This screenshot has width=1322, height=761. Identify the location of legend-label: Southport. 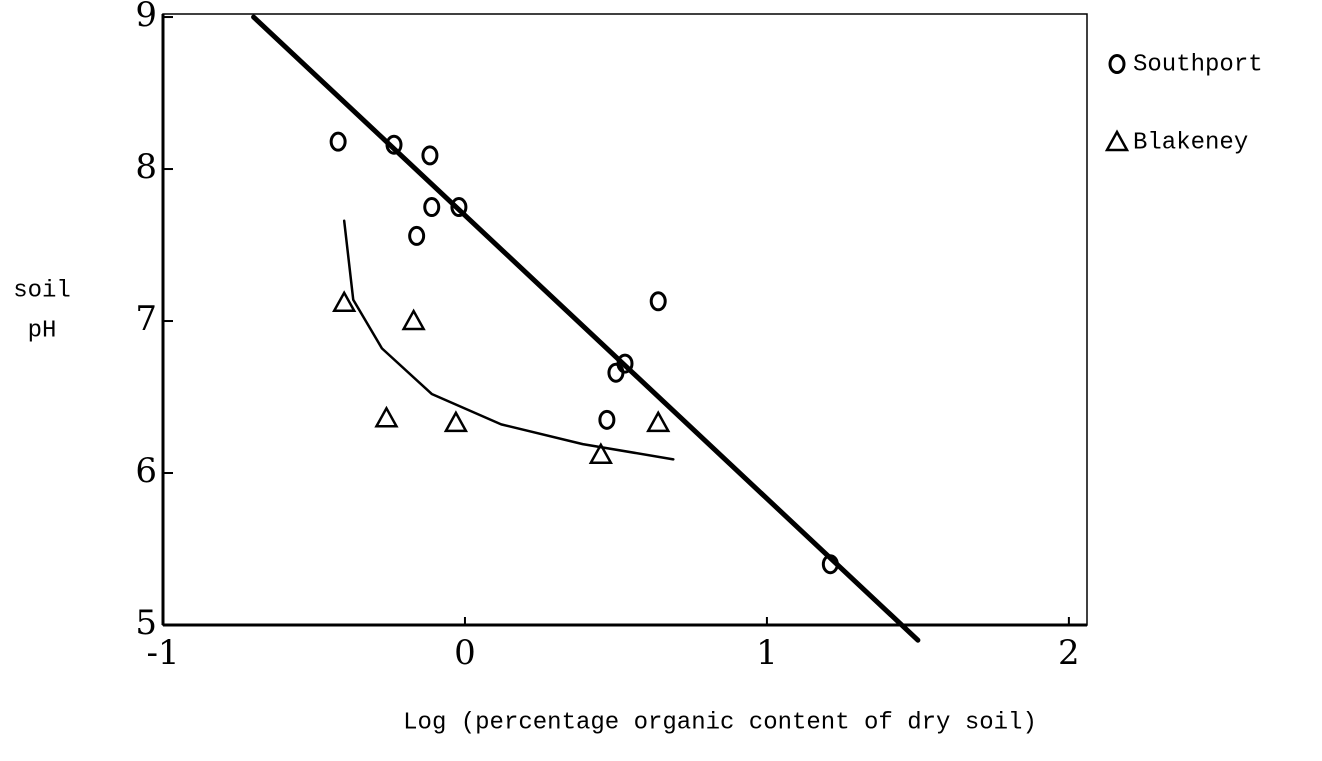
(1198, 64).